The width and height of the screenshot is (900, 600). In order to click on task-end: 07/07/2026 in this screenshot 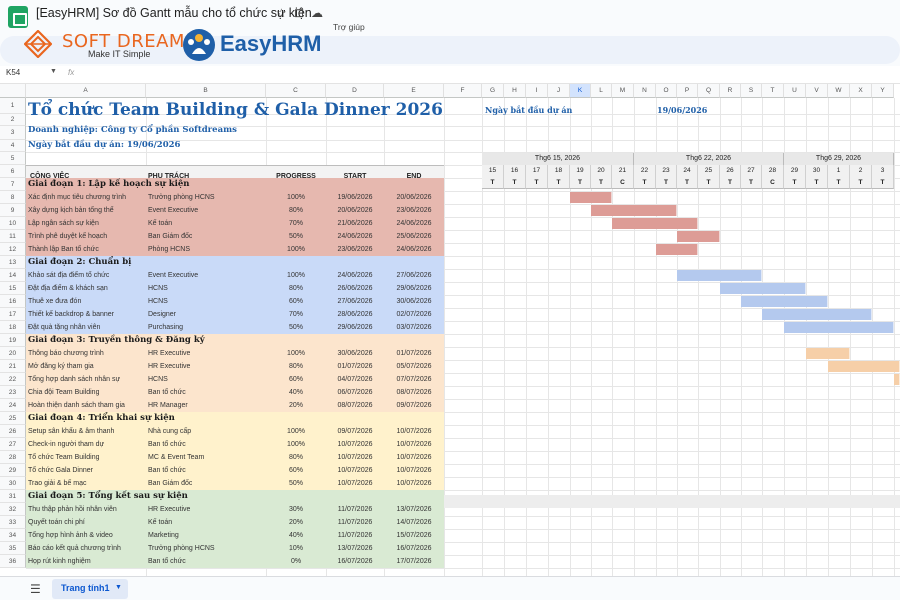, I will do `click(414, 379)`.